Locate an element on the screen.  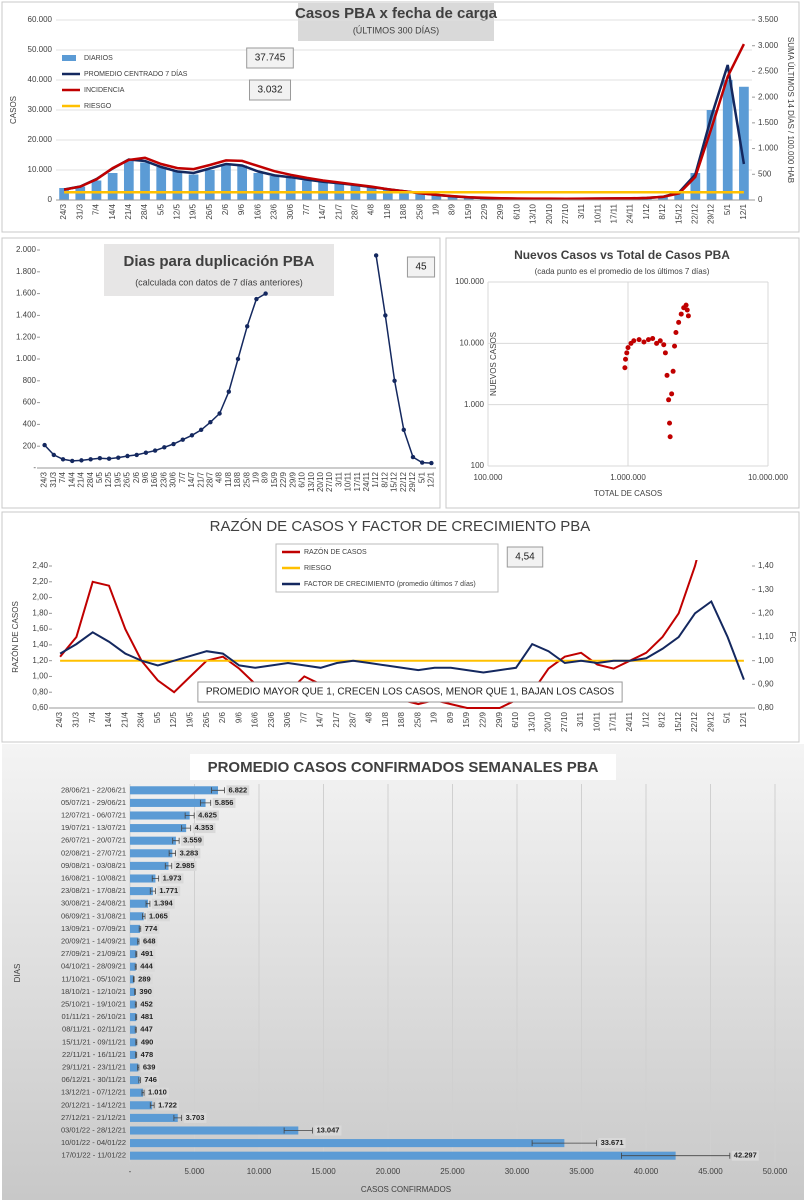
x-tick-label: 7/4 is located at coordinates (62, 477).